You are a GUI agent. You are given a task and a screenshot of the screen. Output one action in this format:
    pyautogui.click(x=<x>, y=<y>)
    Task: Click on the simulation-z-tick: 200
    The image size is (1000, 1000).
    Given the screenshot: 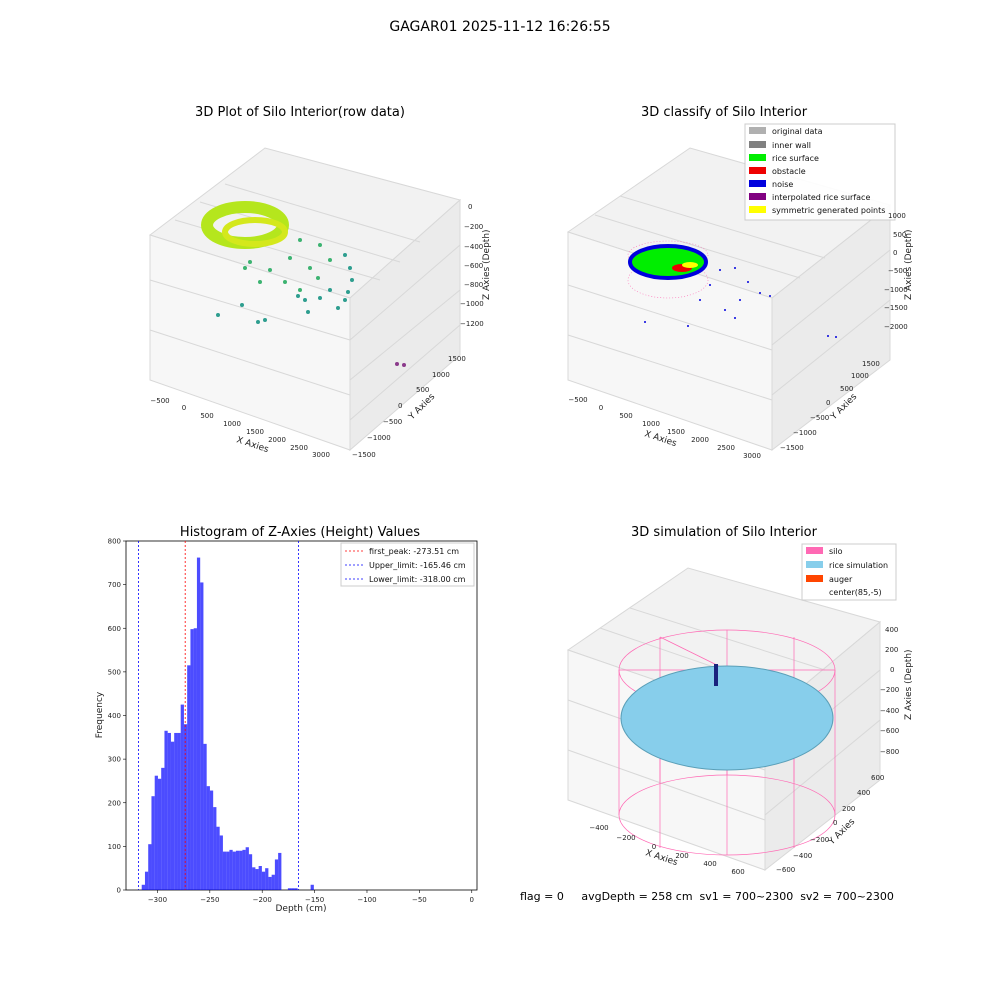 What is the action you would take?
    pyautogui.click(x=891, y=650)
    